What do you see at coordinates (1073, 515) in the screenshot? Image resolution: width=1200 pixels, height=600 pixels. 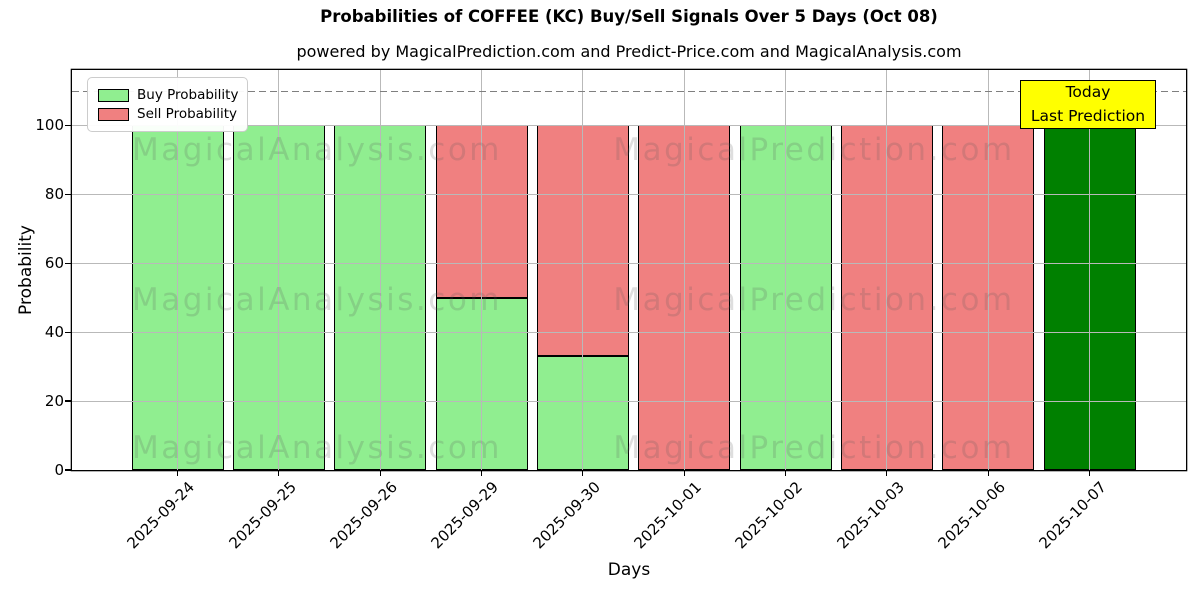 I see `x-tick-label-2025-10-07: 2025-10-07` at bounding box center [1073, 515].